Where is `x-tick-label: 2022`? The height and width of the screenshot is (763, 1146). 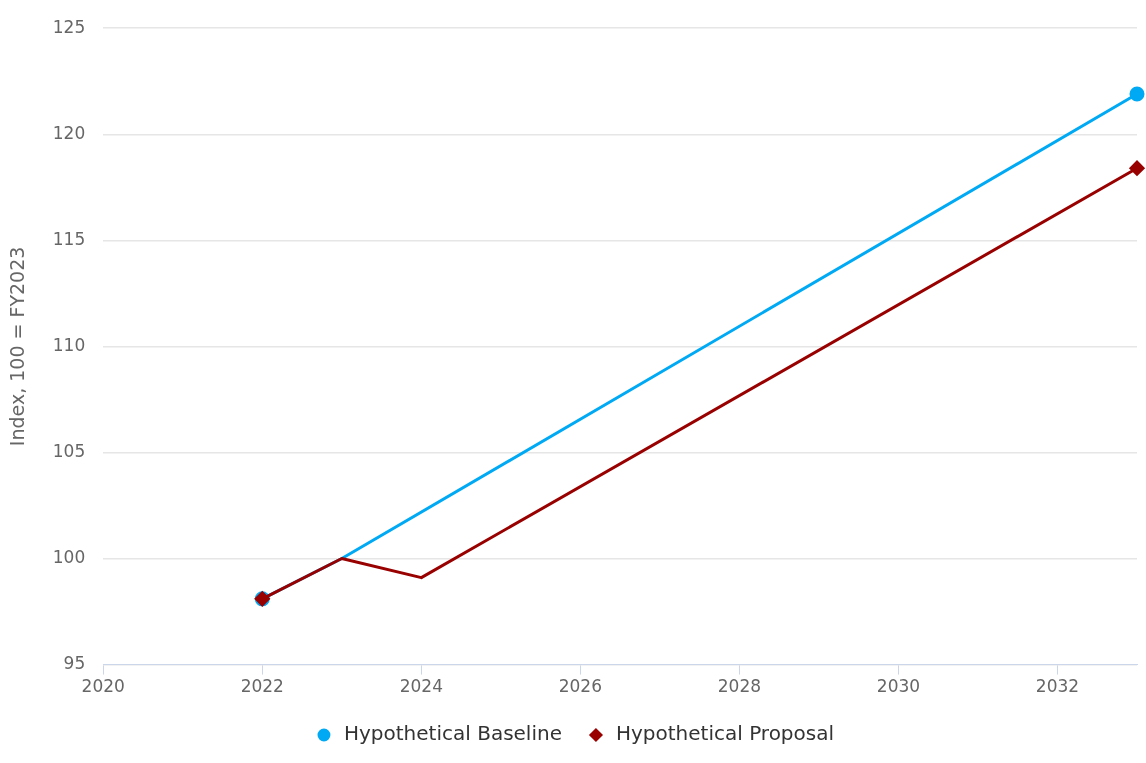
x-tick-label: 2022 is located at coordinates (262, 686).